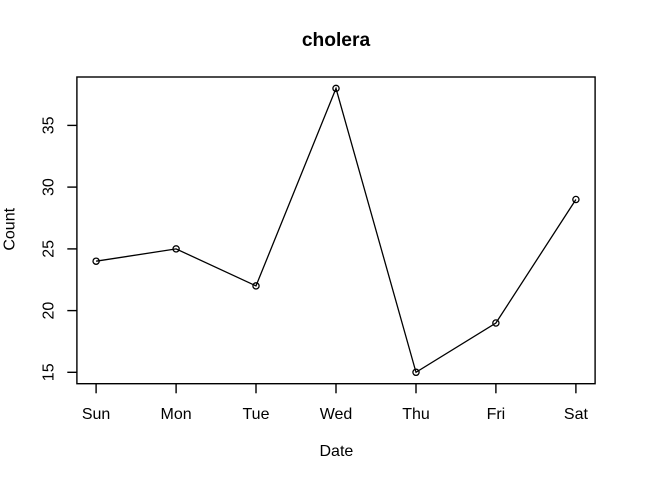 The height and width of the screenshot is (480, 672). Describe the element at coordinates (337, 451) in the screenshot. I see `svg-text: Date` at that location.